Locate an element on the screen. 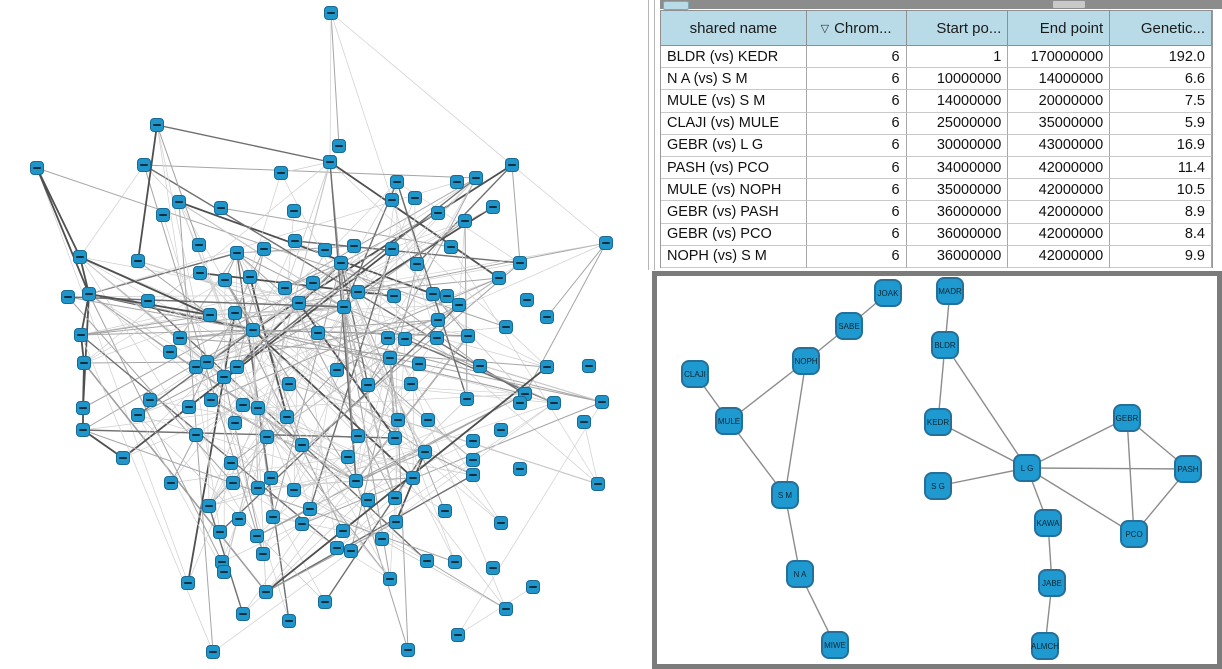 The height and width of the screenshot is (669, 1222). subnetwork-node-noph: NOPH is located at coordinates (806, 361).